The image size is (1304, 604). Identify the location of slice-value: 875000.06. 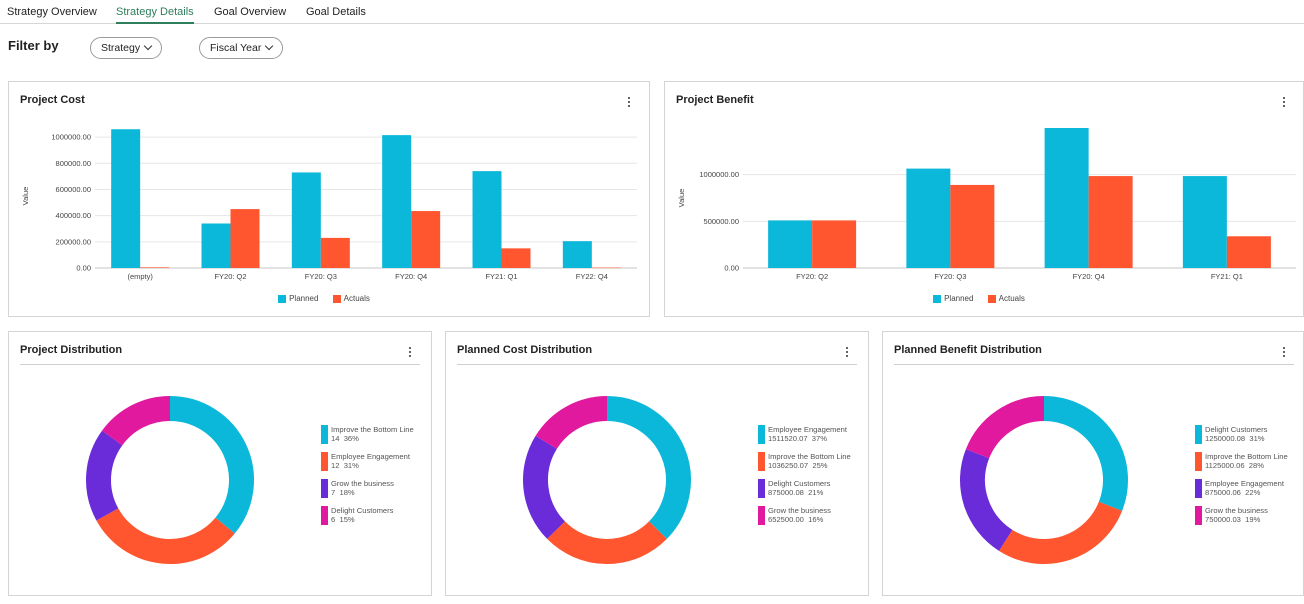
(1223, 492).